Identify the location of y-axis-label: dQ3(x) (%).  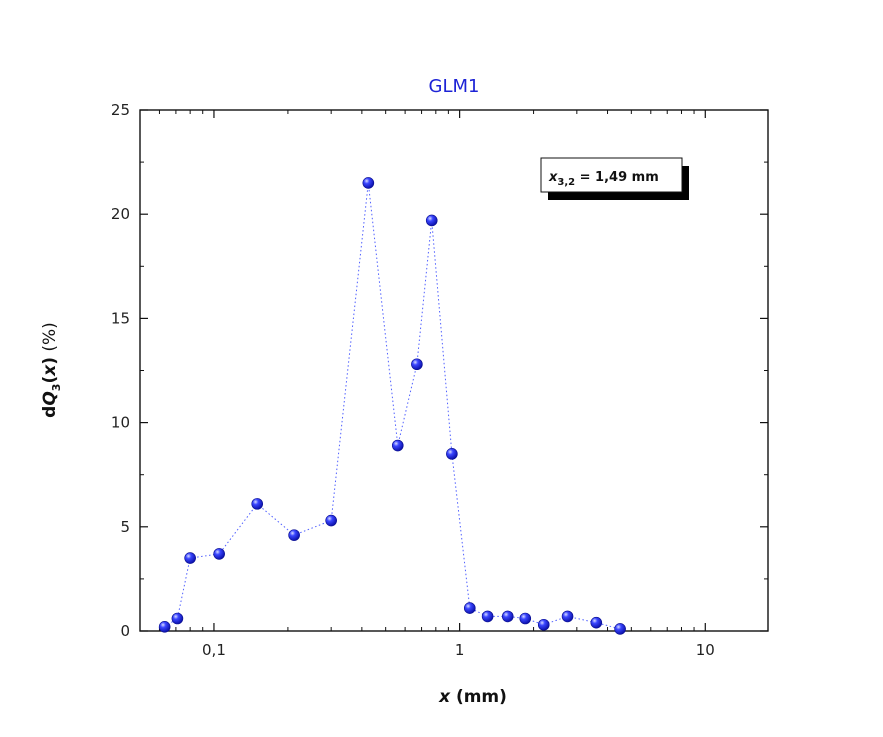
(51, 370).